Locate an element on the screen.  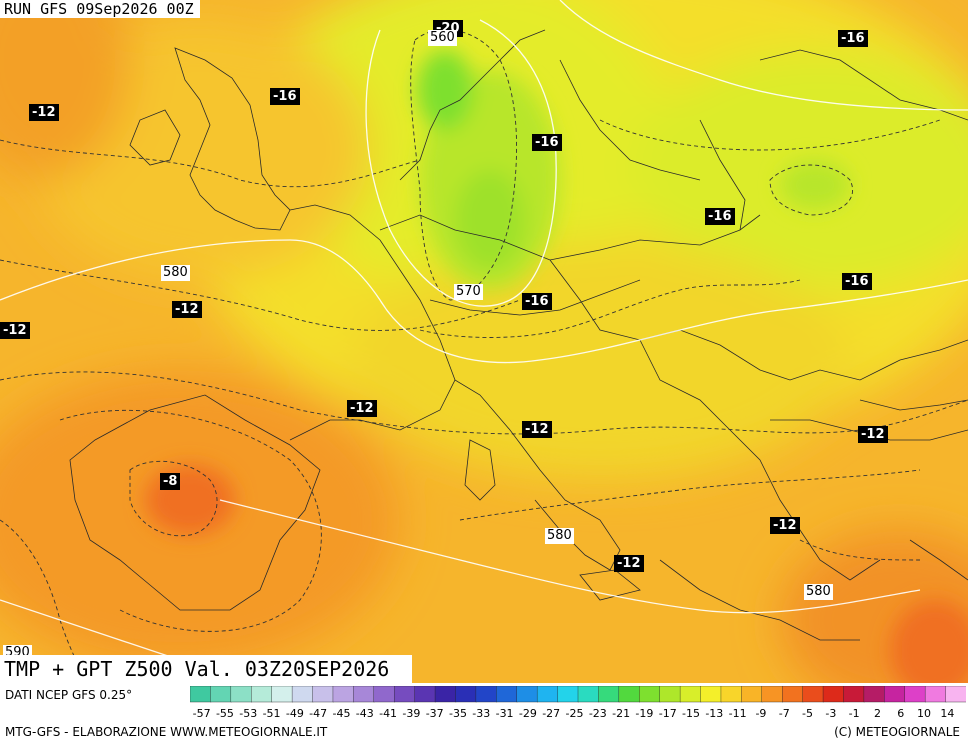
scale-tick-label: -1 is located at coordinates (854, 713).